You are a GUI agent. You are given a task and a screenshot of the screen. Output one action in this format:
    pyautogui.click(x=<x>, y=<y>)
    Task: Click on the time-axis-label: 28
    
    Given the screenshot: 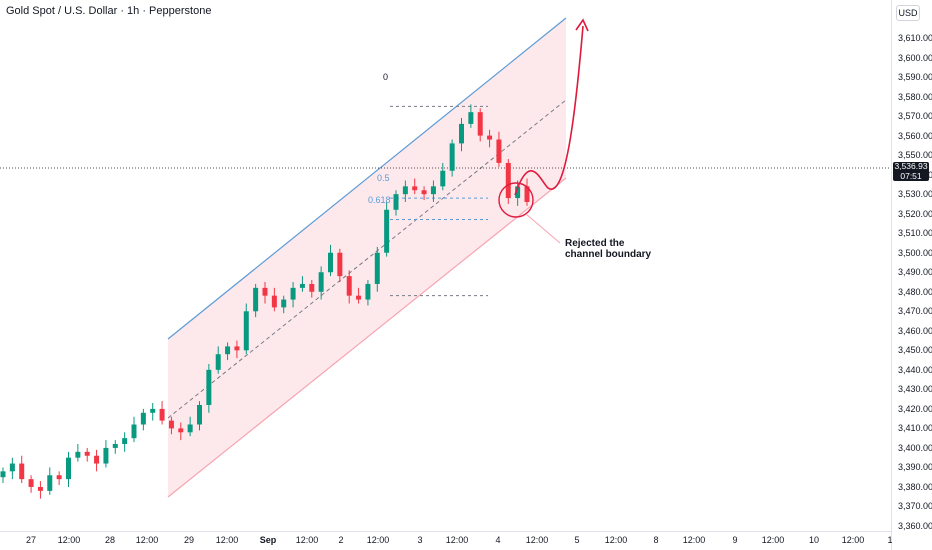 What is the action you would take?
    pyautogui.click(x=110, y=540)
    